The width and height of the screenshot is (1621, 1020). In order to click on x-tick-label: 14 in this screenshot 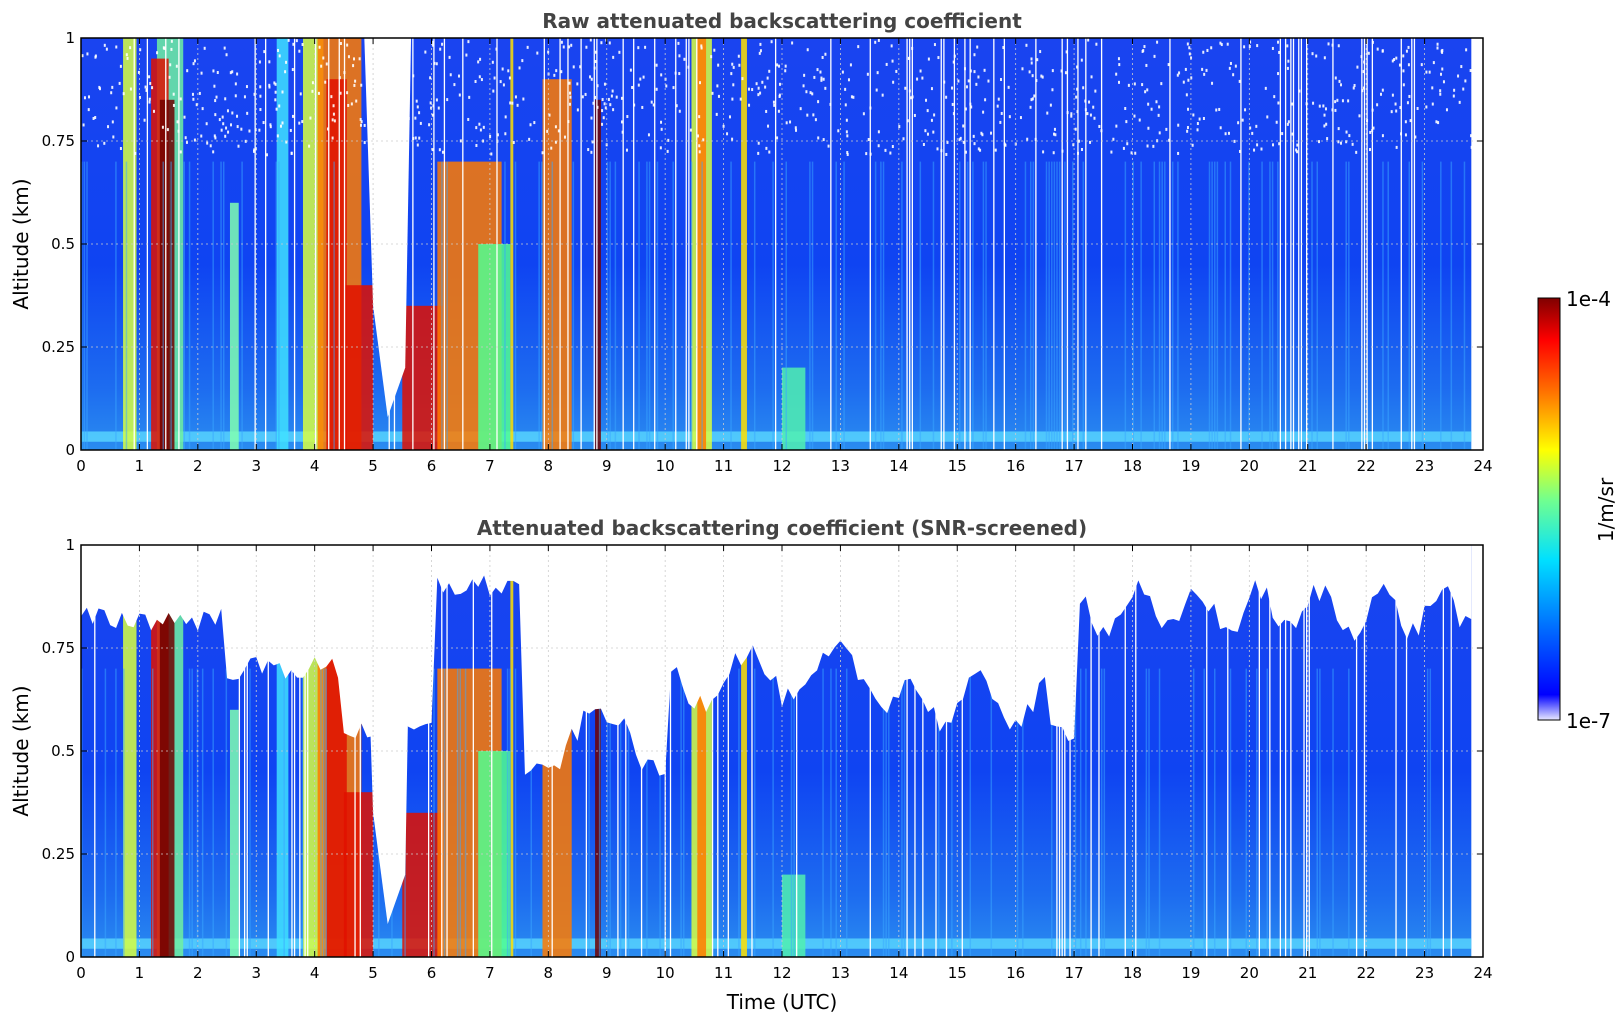, I will do `click(898, 973)`.